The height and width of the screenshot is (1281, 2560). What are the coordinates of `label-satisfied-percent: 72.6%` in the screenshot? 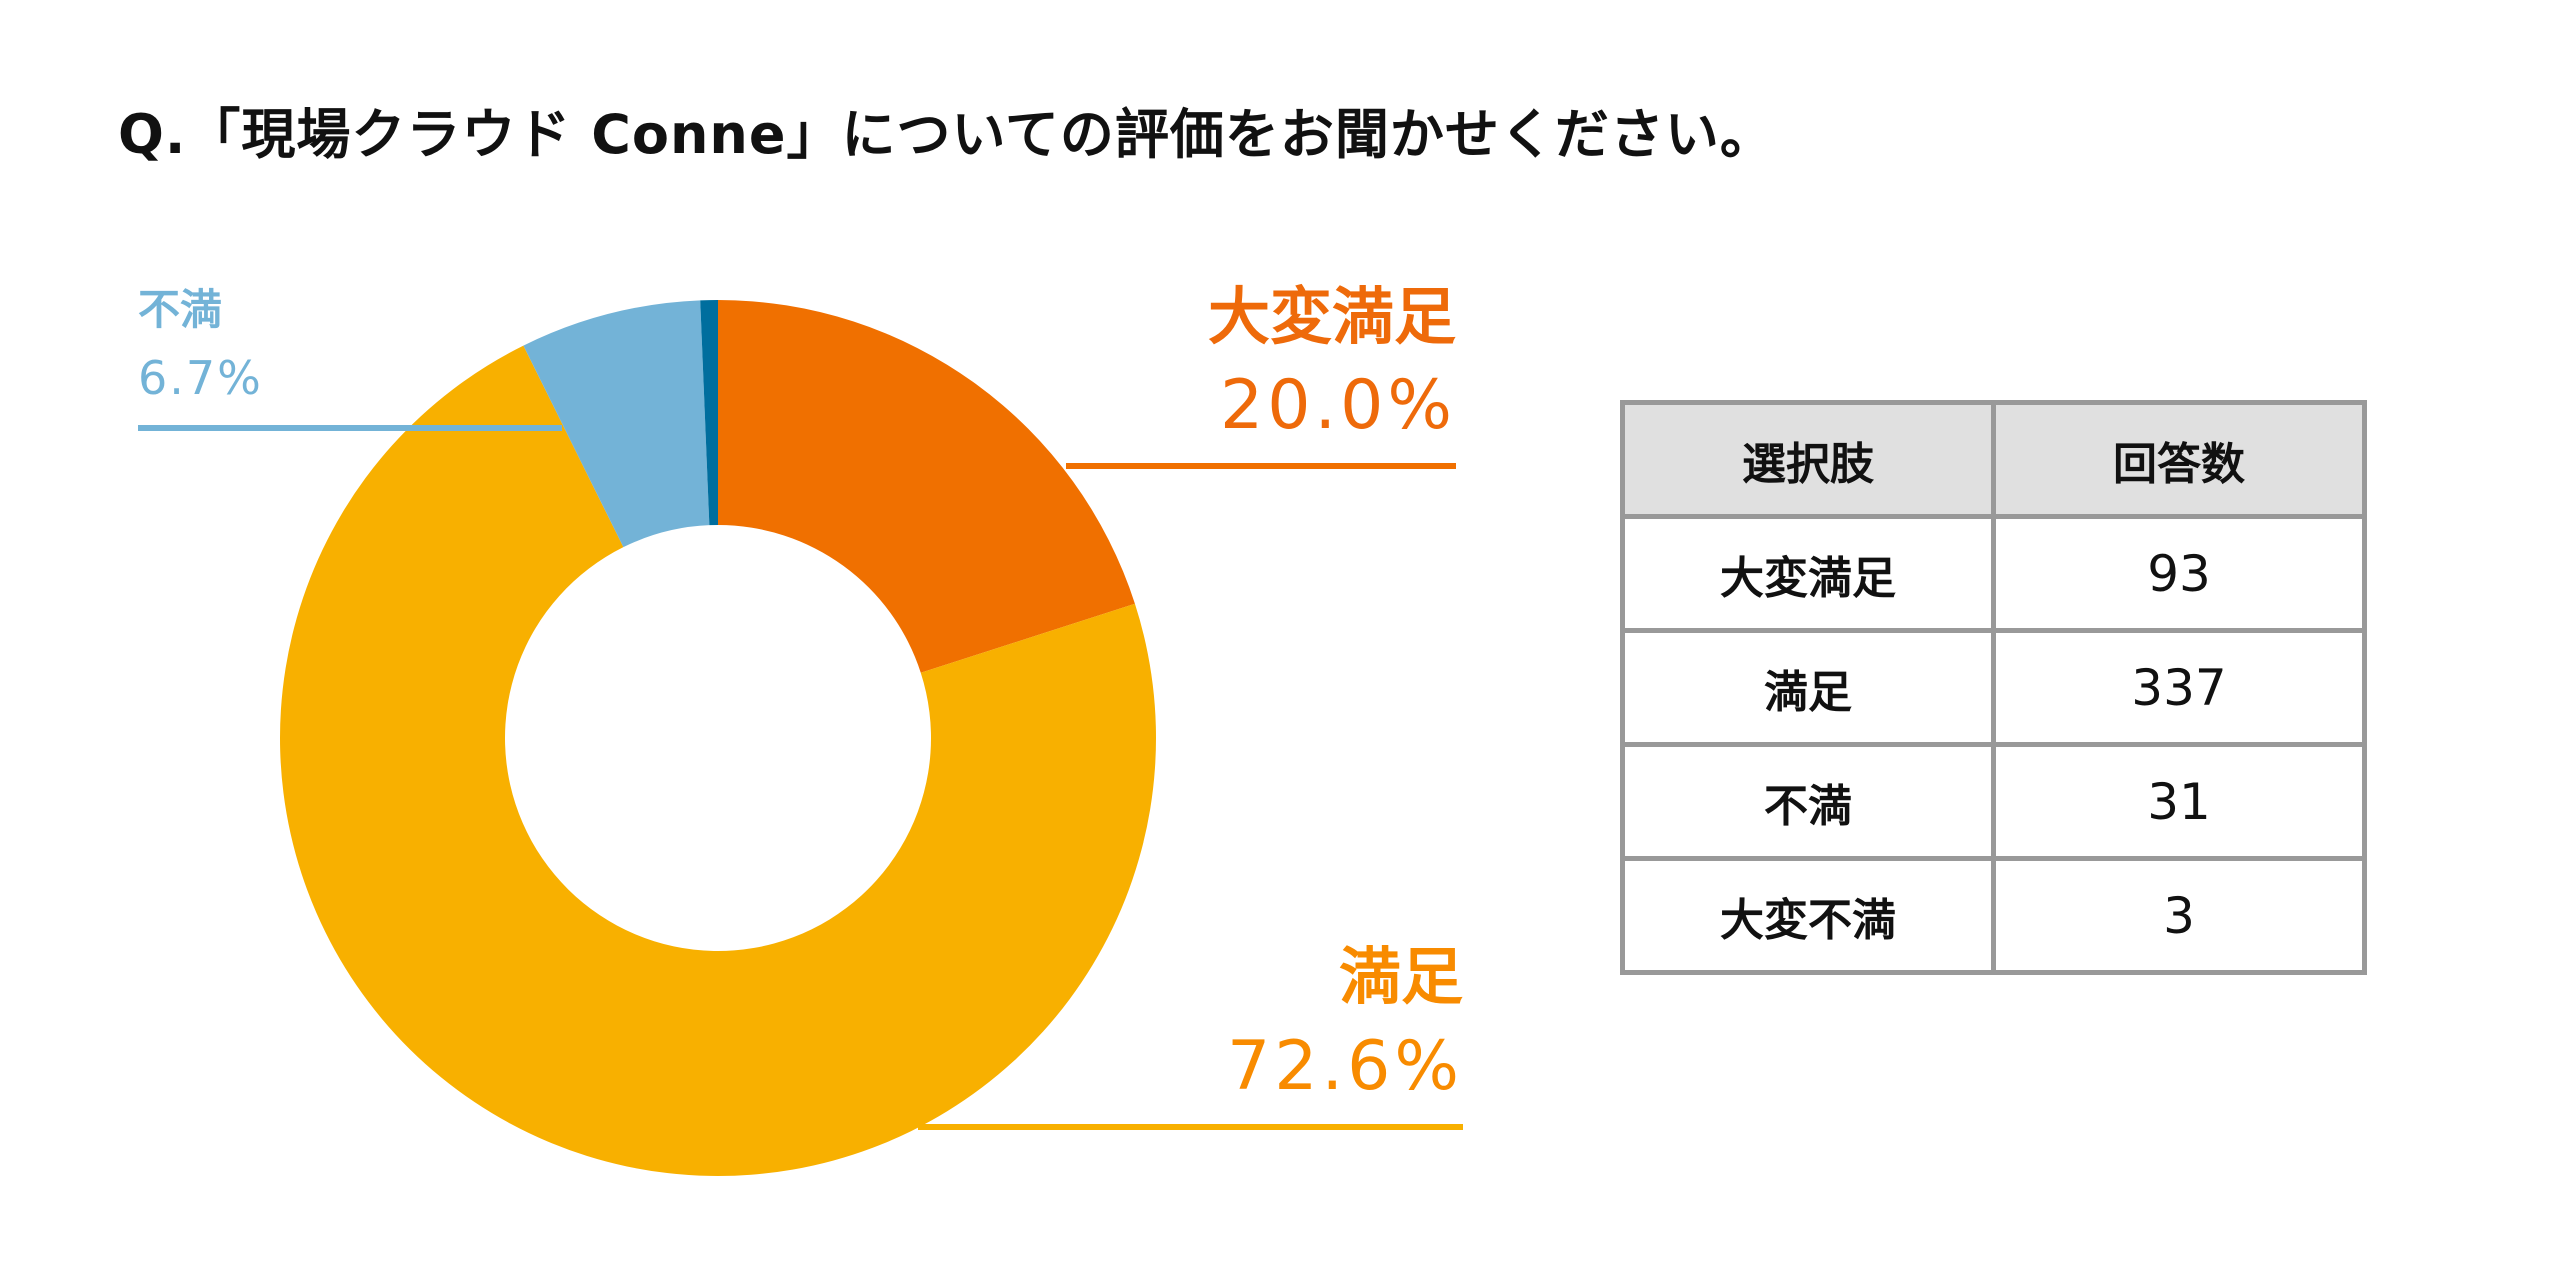 It's located at (1345, 1066).